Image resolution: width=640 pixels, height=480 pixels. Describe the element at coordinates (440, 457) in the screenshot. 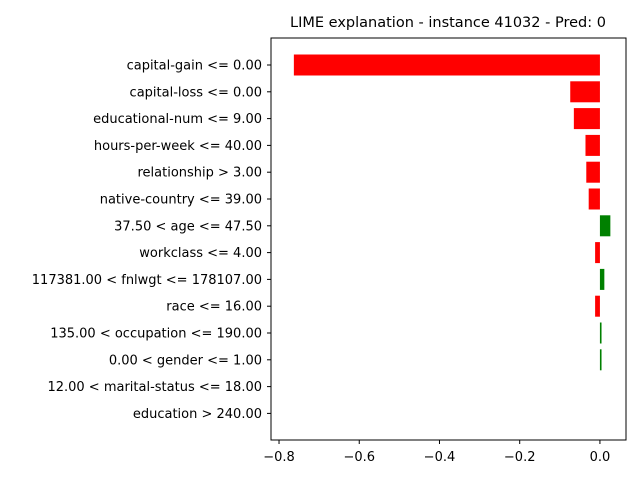

I see `x-tick-label: −0.4` at that location.